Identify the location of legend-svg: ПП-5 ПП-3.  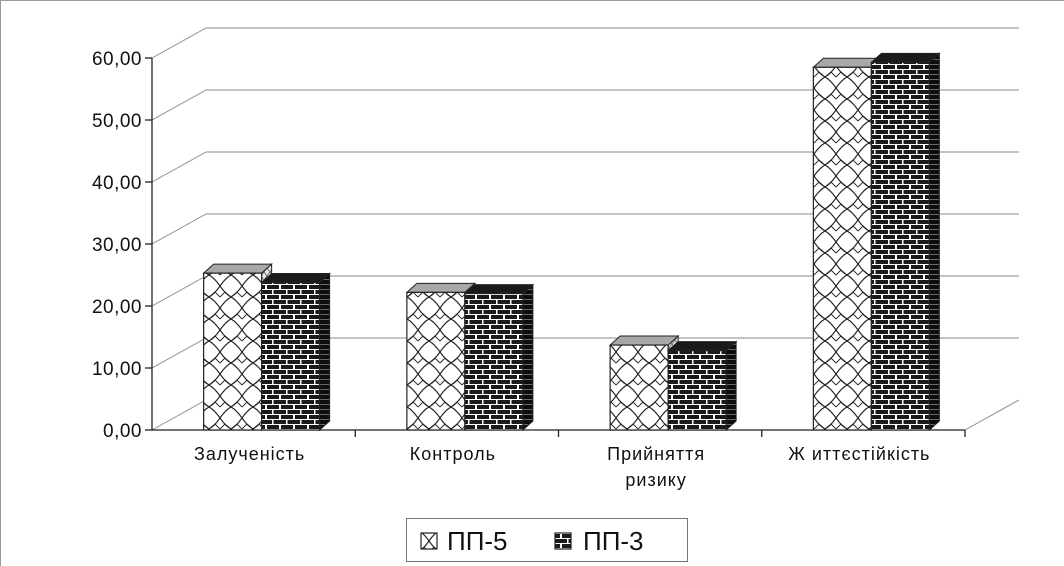
(532, 541).